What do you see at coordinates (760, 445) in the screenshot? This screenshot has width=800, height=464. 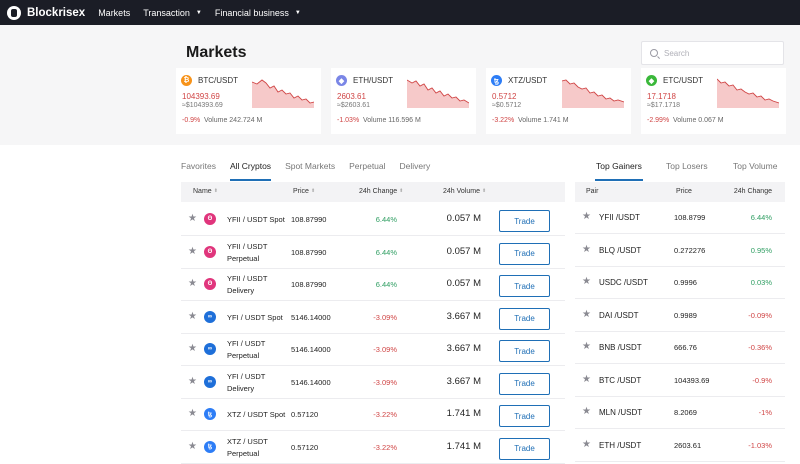 I see `ranking-change: -1.03%` at bounding box center [760, 445].